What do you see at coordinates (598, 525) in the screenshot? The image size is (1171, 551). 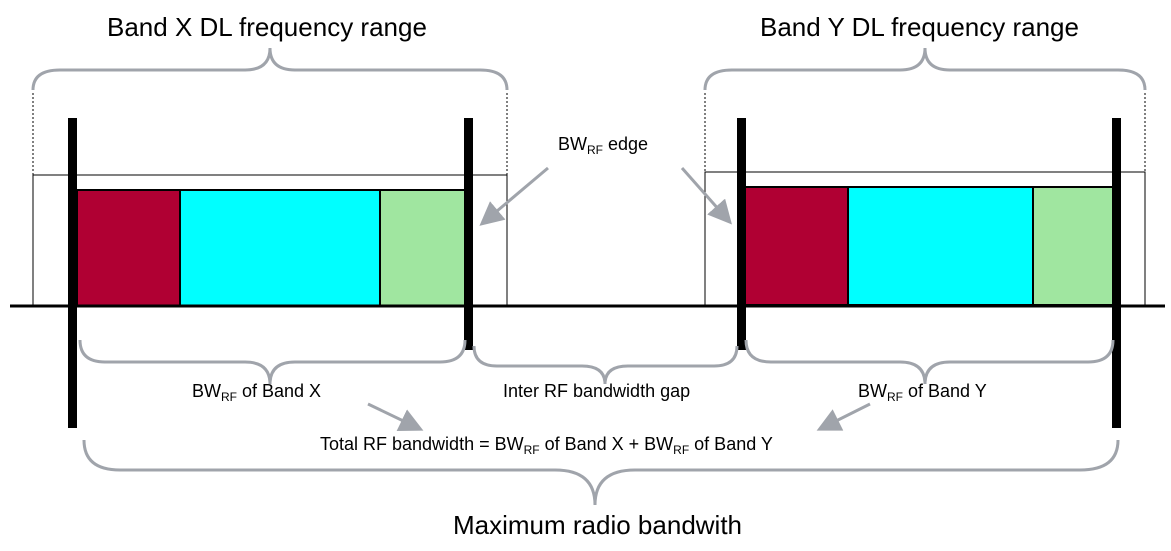 I see `max-radio-bandwidth-label: Maximum radio bandwith` at bounding box center [598, 525].